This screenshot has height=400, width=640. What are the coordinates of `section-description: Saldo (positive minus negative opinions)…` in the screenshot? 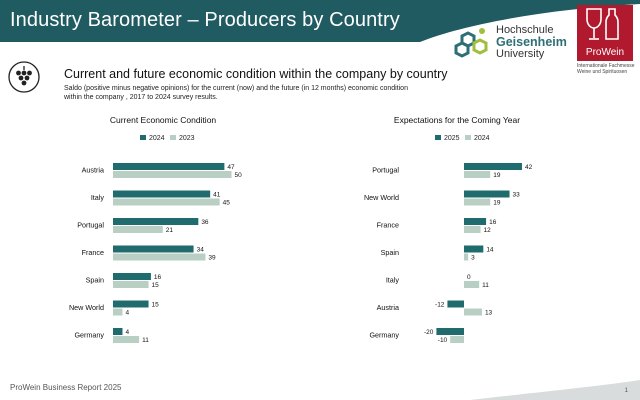 It's located at (236, 93).